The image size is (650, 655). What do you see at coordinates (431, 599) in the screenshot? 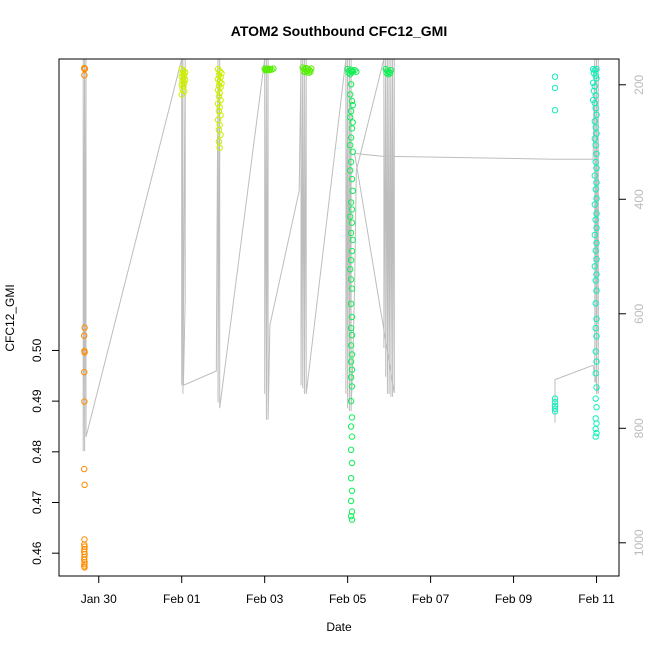
I see `x-tick-label: Feb 07` at bounding box center [431, 599].